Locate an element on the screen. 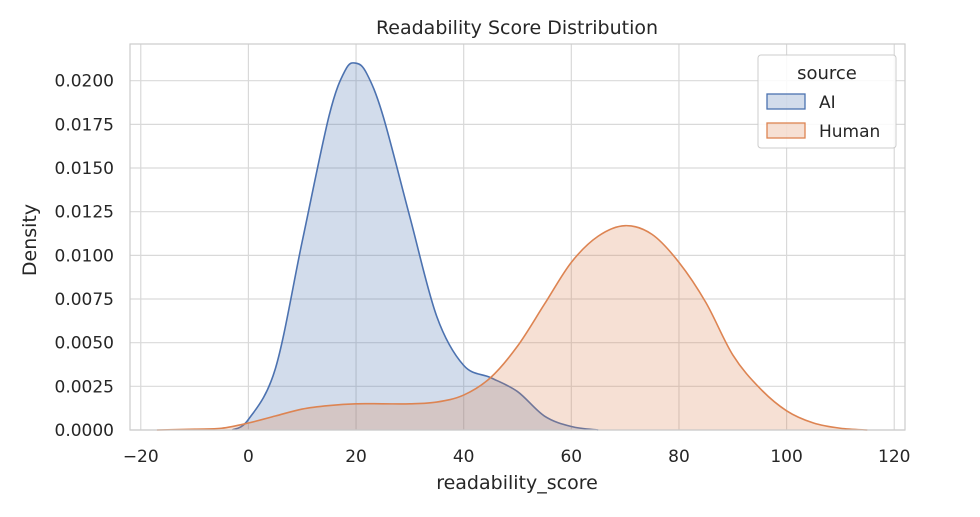  y-tick-label: 0.0075 is located at coordinates (84, 300).